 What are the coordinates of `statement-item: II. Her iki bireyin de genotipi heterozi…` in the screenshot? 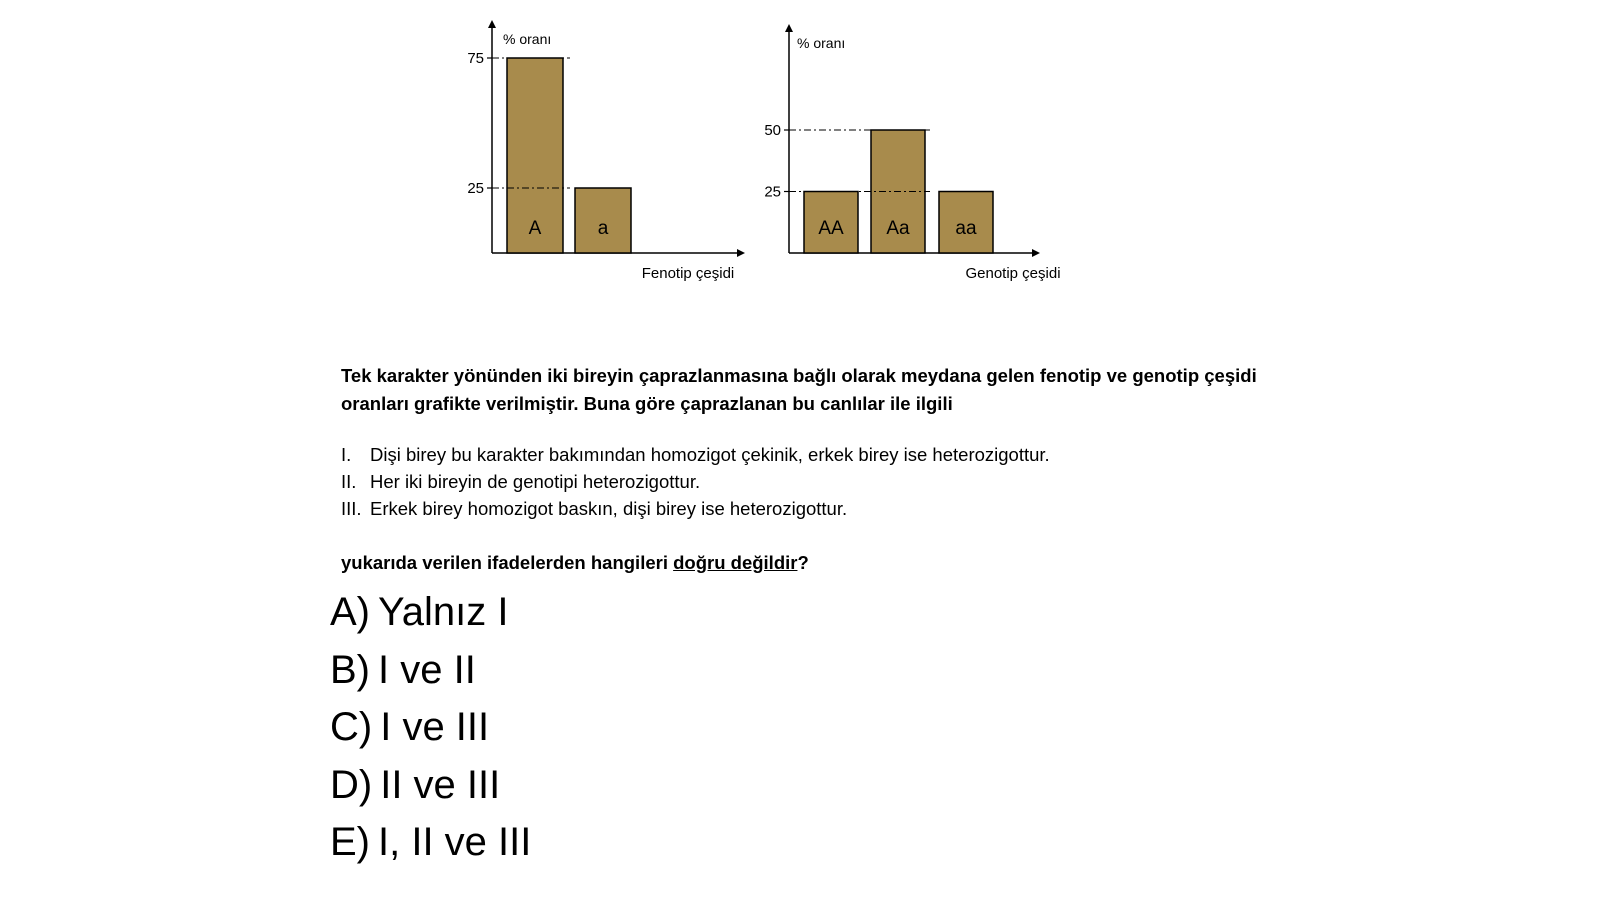 It's located at (695, 481).